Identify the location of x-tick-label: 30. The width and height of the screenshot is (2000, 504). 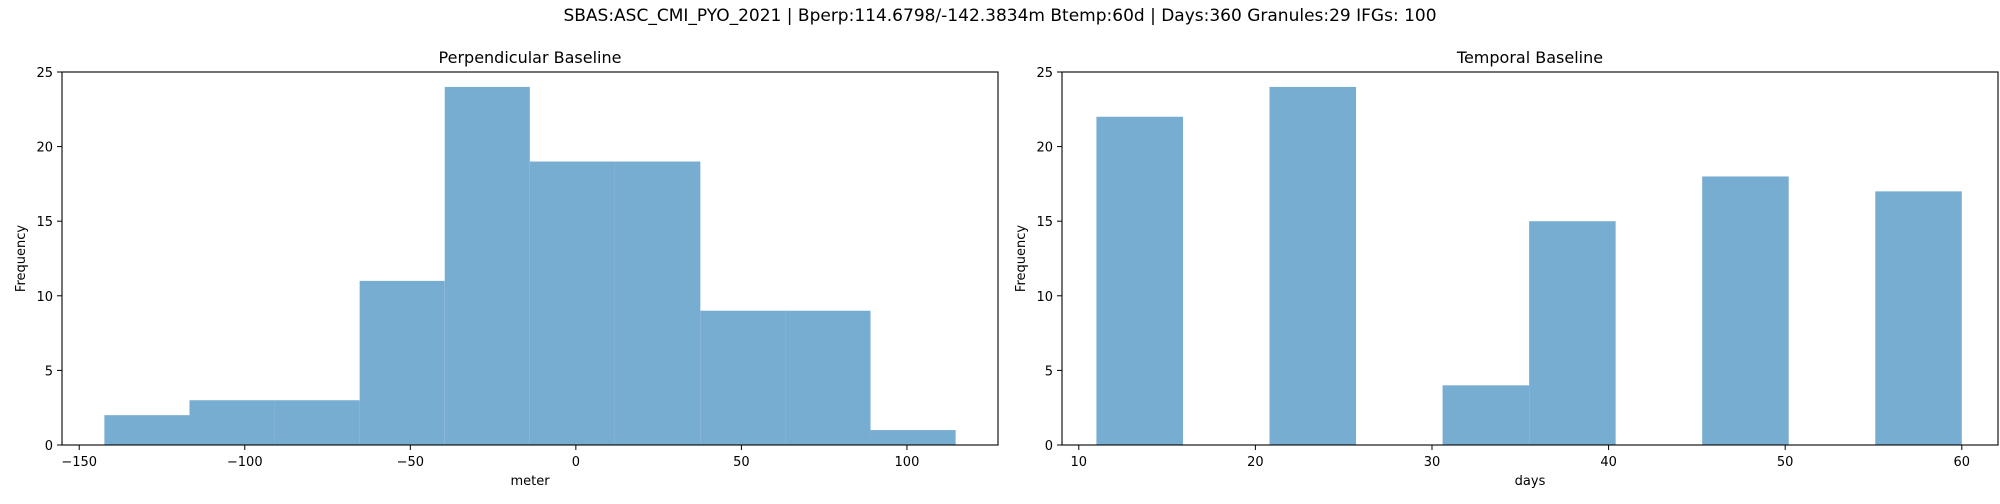
(1432, 462).